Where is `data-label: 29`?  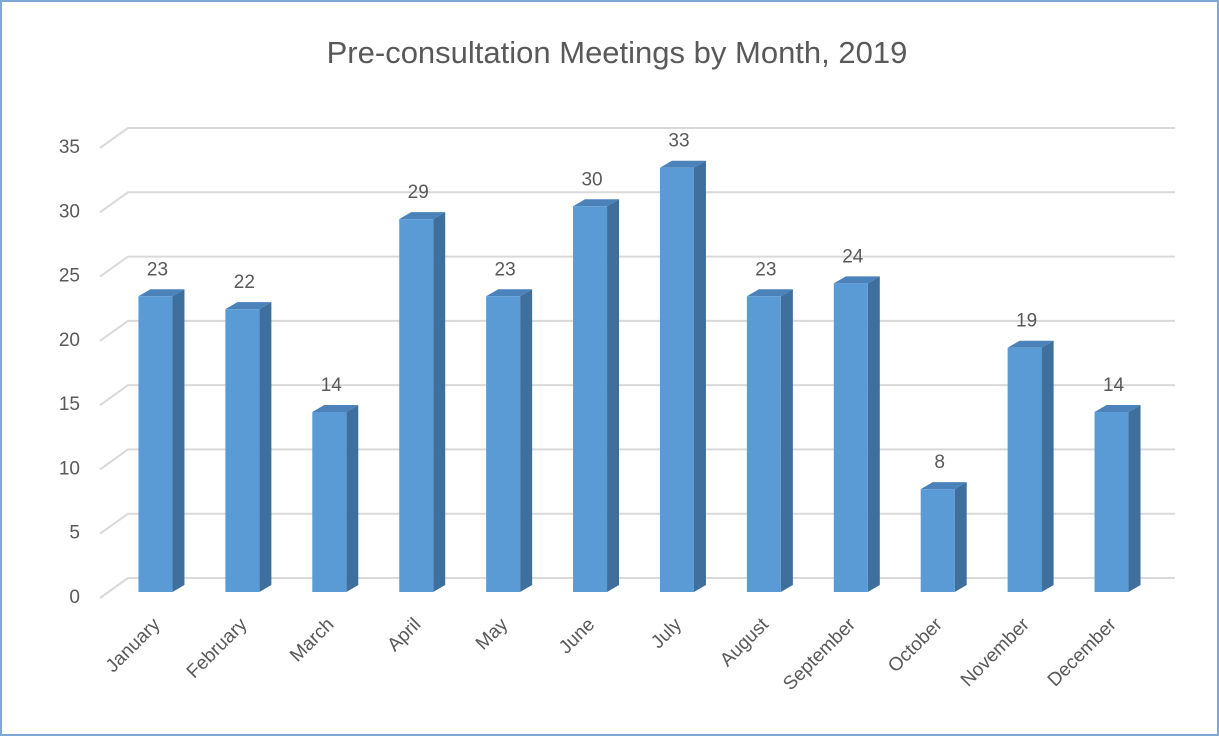
data-label: 29 is located at coordinates (418, 192).